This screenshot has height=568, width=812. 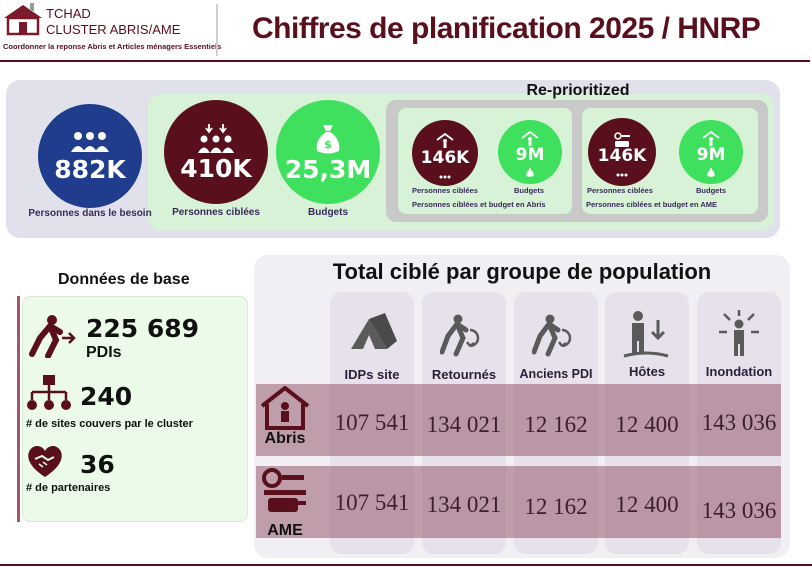 I want to click on abris-targeted-circle: 146K, so click(x=445, y=153).